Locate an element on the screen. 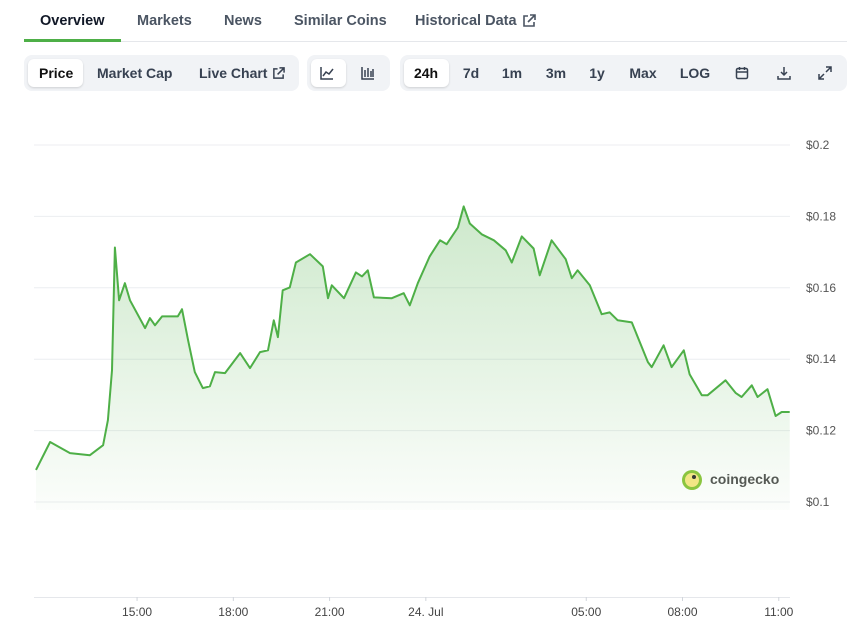  x-tick-label: 08:00 is located at coordinates (682, 612).